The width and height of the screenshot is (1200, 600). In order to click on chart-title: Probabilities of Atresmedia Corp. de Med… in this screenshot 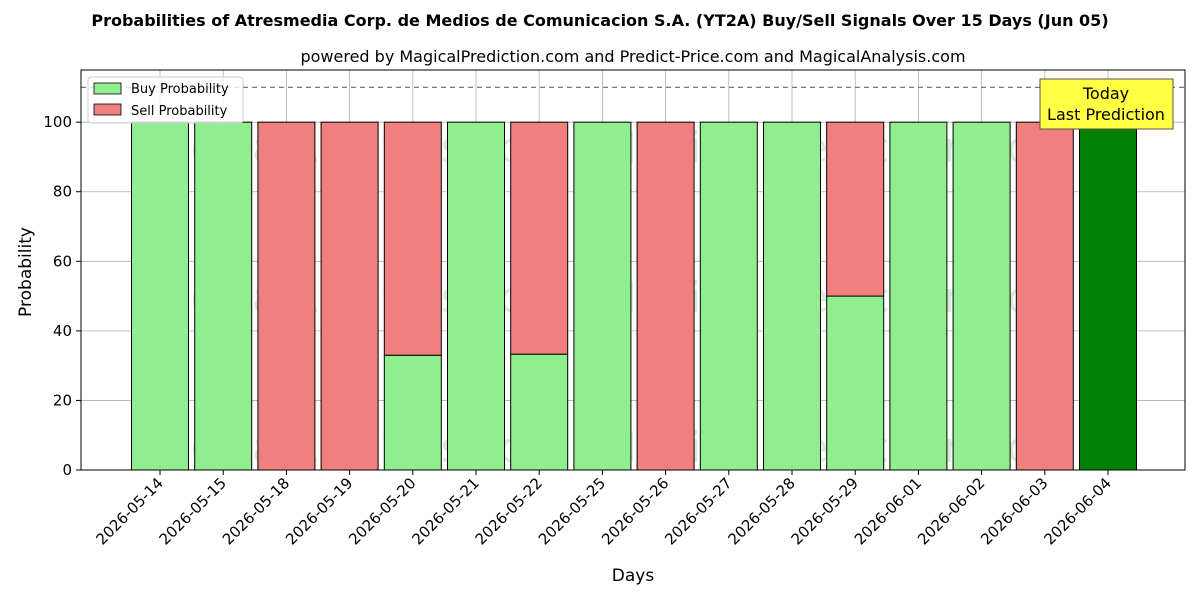, I will do `click(599, 20)`.